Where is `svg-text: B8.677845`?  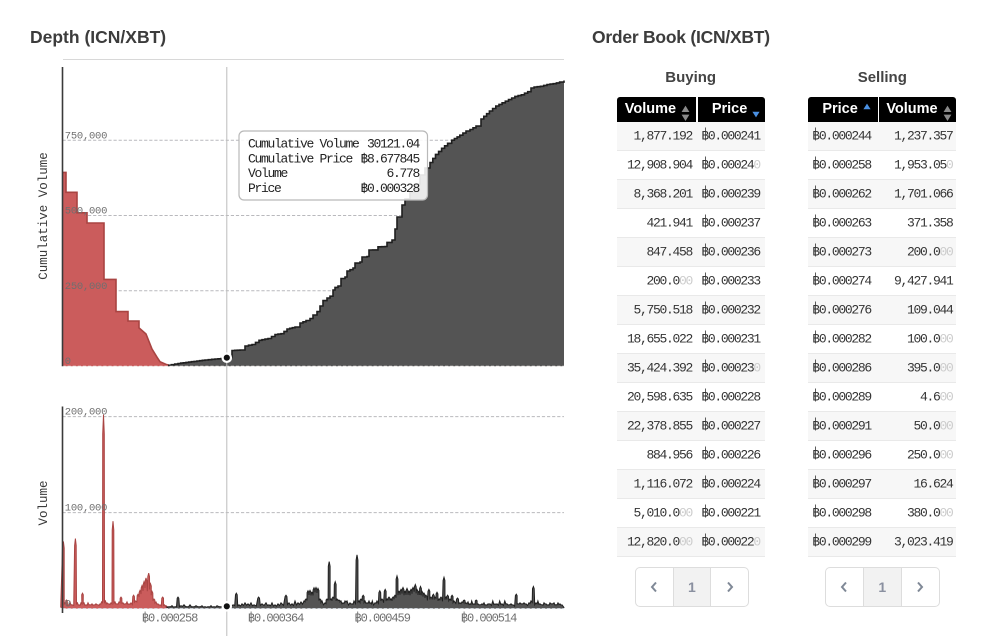
svg-text: B8.677845 is located at coordinates (389, 158).